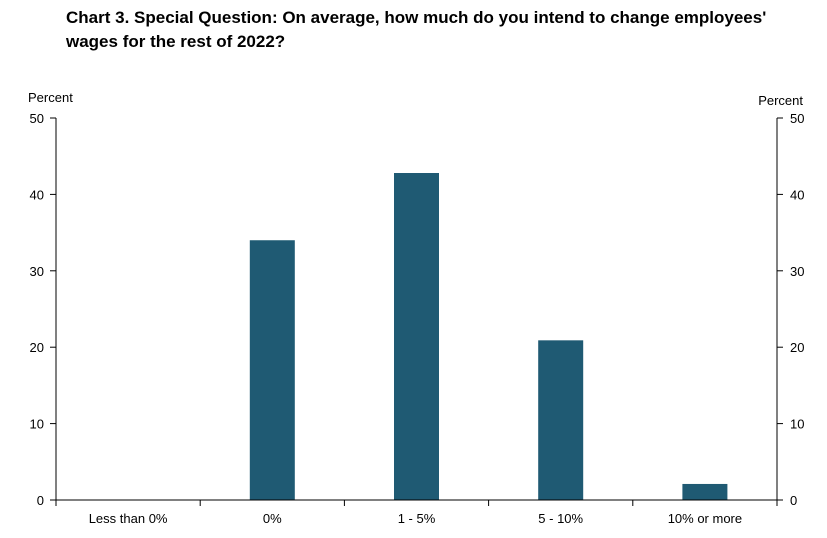 The height and width of the screenshot is (538, 827). I want to click on y-tick-label-left-1: 10, so click(37, 424).